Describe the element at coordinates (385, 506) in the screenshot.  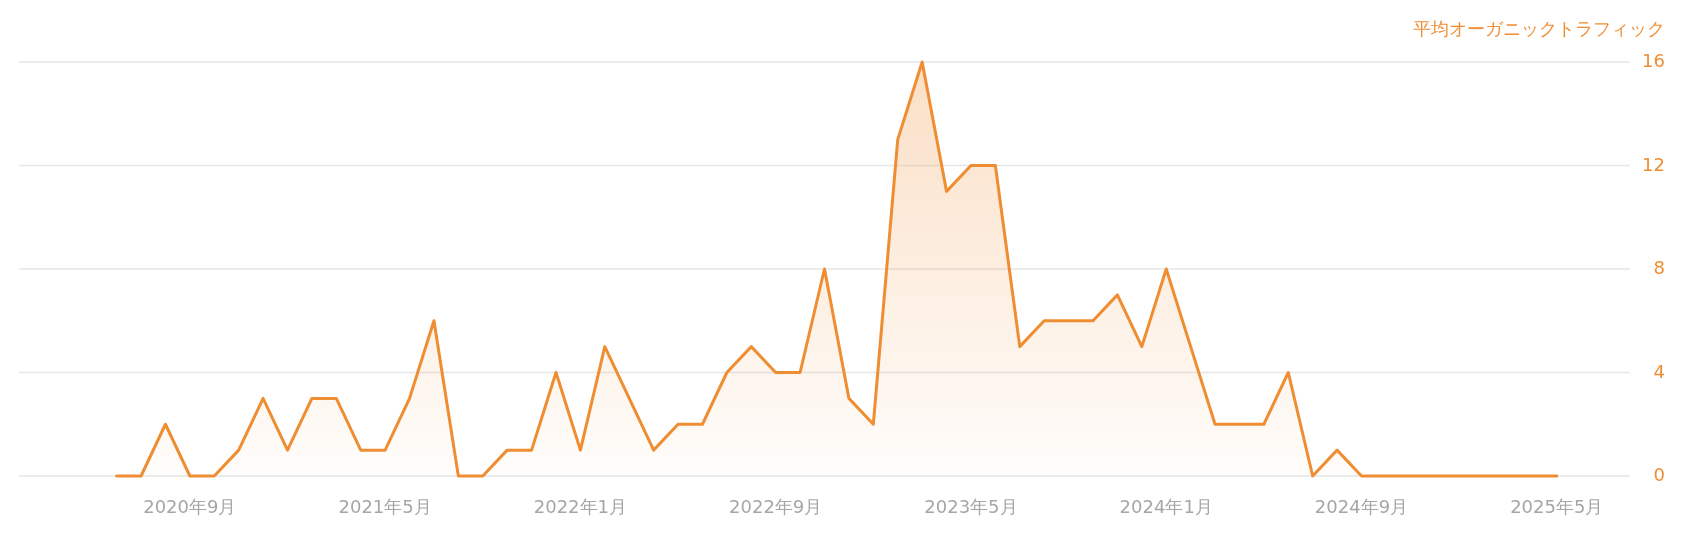
I see `x-tick-label: 2021年5月` at that location.